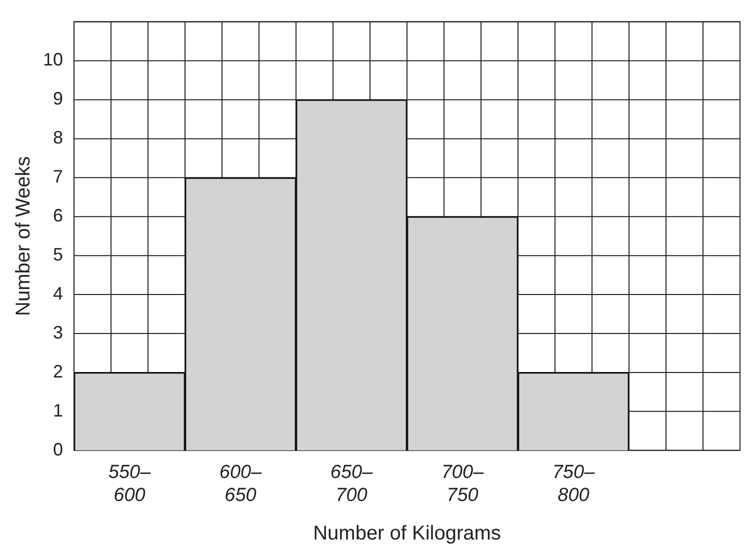 The height and width of the screenshot is (558, 750). What do you see at coordinates (462, 484) in the screenshot?
I see `x-tick-label: 700–750` at bounding box center [462, 484].